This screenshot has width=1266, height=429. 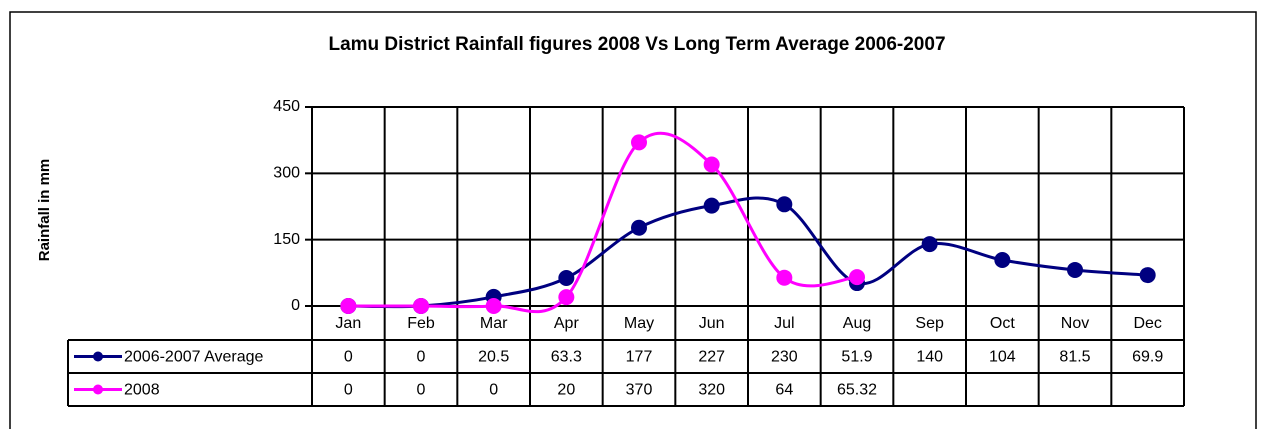 What do you see at coordinates (929, 357) in the screenshot?
I see `table-value: 140` at bounding box center [929, 357].